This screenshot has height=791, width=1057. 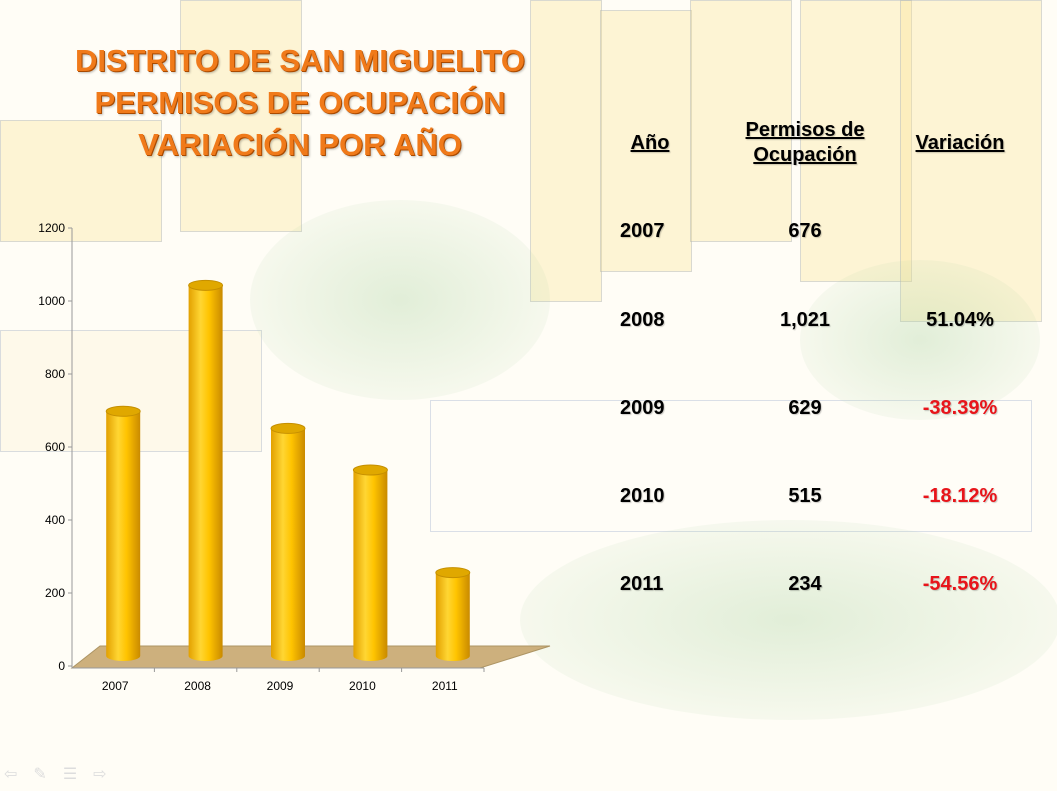 What do you see at coordinates (805, 142) in the screenshot?
I see `header-permits: Permisos de Ocupación` at bounding box center [805, 142].